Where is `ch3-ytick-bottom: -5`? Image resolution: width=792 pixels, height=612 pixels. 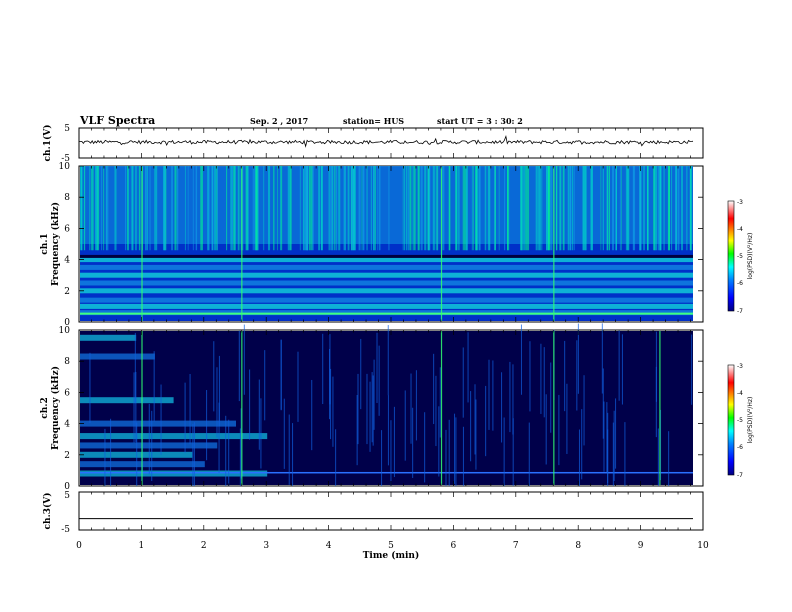
ch3-ytick-bottom: -5 is located at coordinates (65, 530).